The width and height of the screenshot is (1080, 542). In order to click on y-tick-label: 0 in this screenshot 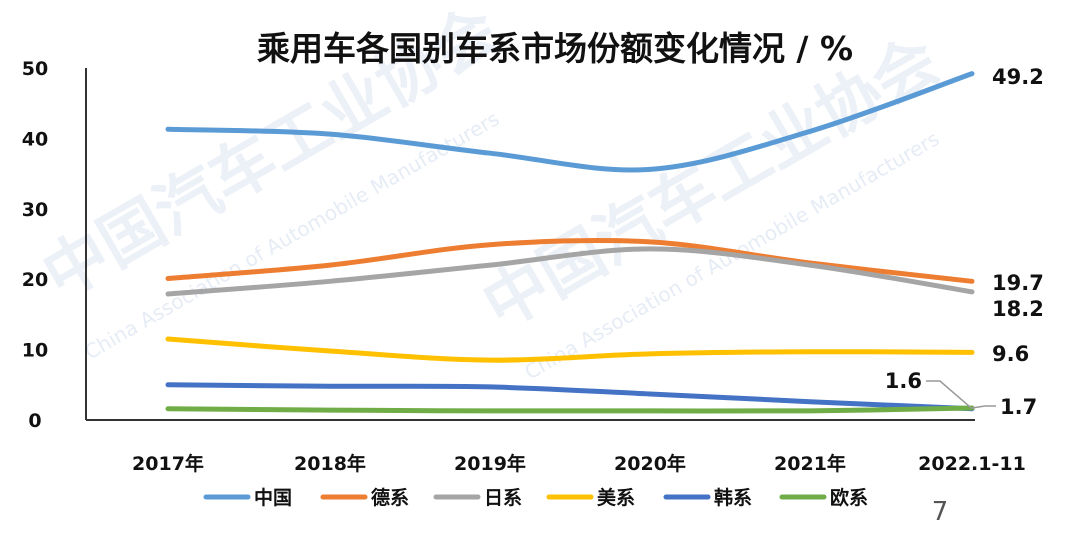, I will do `click(34, 421)`.